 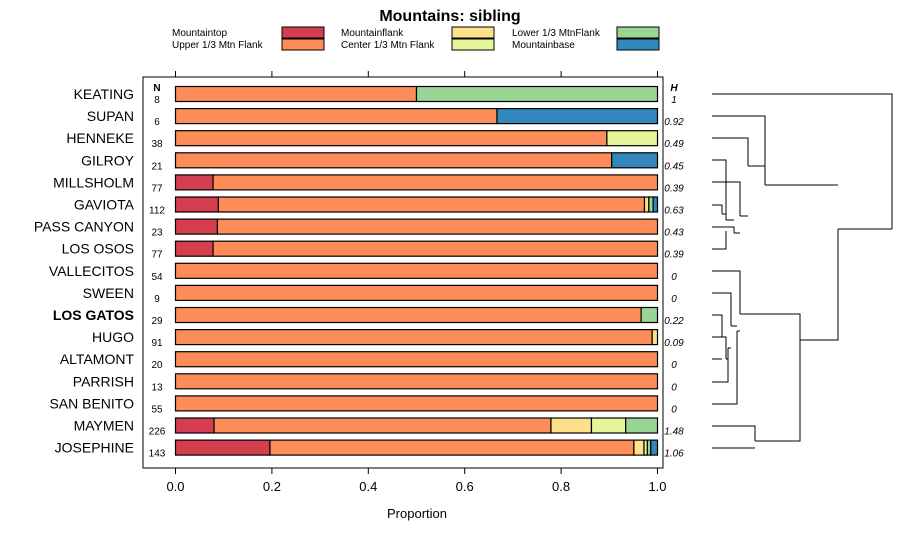 What do you see at coordinates (157, 100) in the screenshot?
I see `n-value: 8` at bounding box center [157, 100].